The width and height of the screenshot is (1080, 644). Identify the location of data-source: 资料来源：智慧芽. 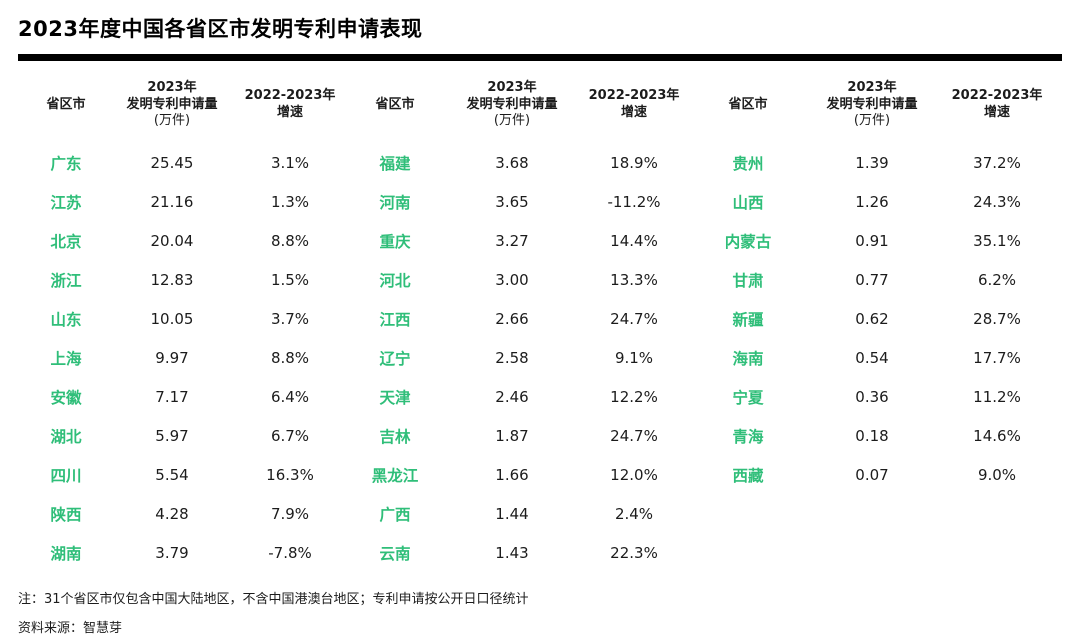
(70, 628).